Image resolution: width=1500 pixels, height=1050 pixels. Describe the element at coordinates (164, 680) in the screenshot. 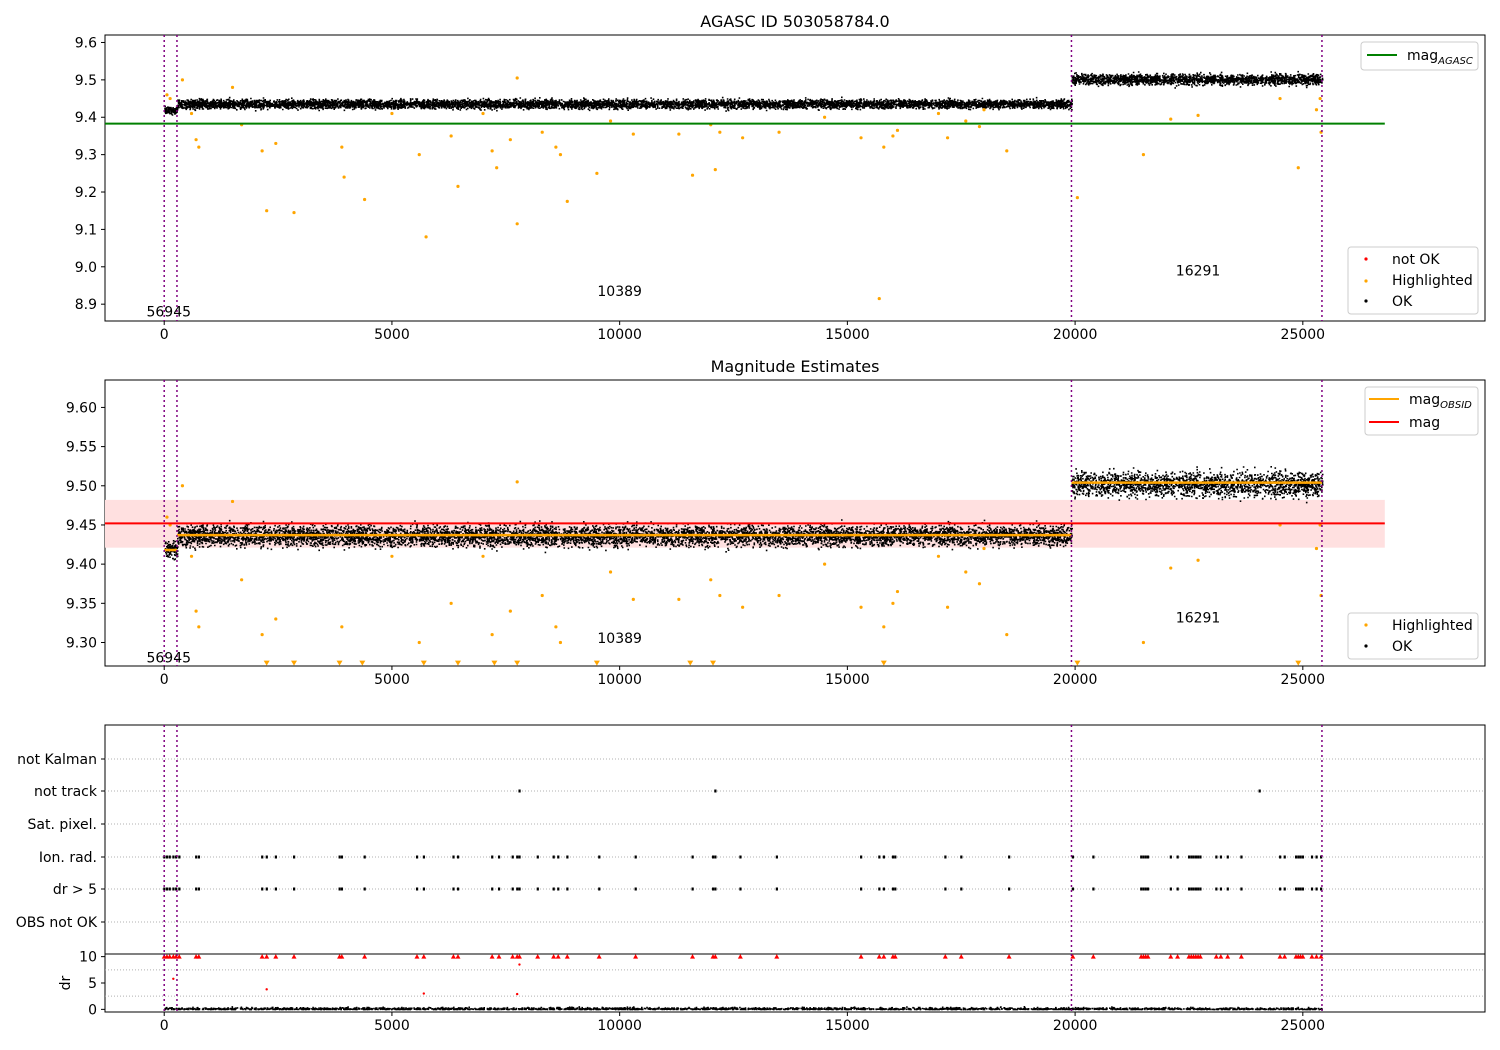

I see `p2-xtick-label: 0` at that location.